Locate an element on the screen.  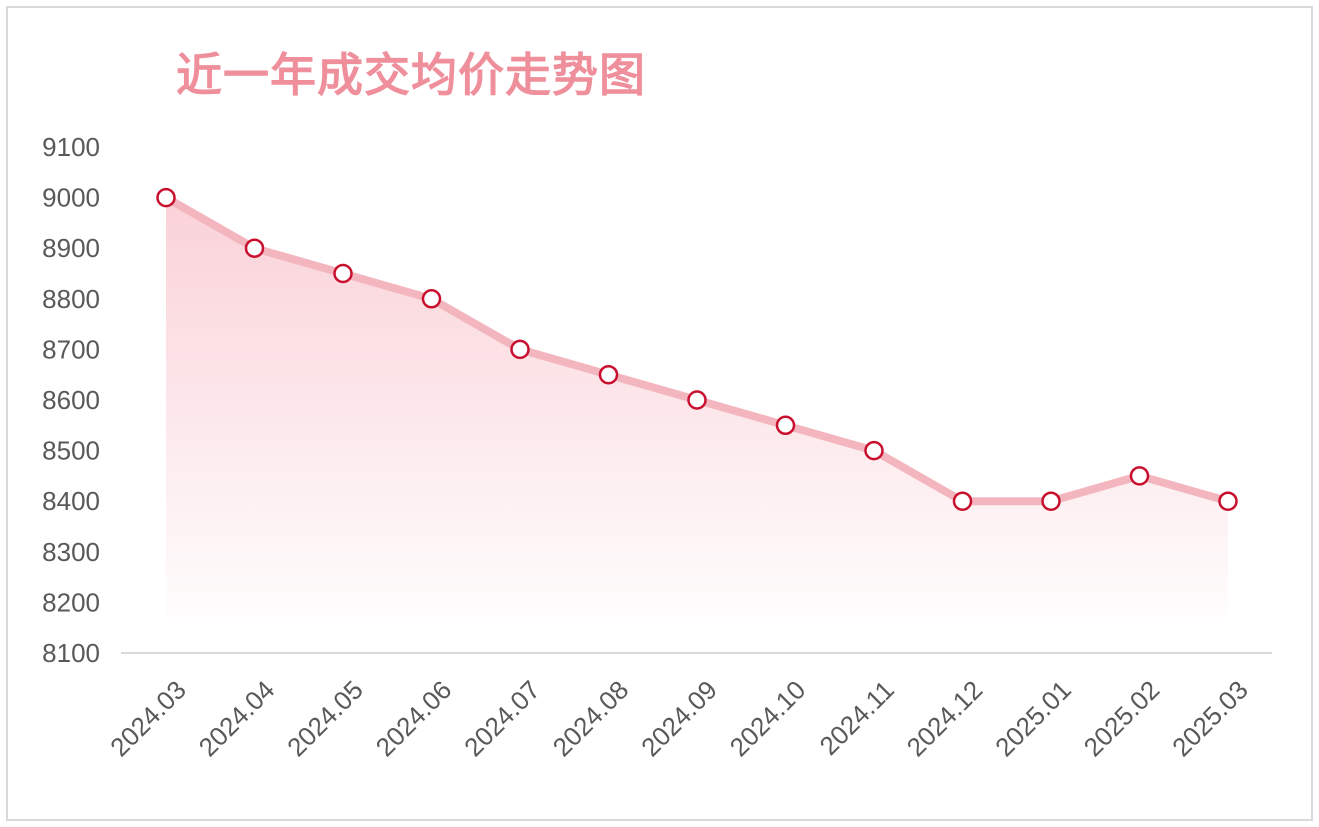
y-tick-label: 8800 is located at coordinates (71, 299).